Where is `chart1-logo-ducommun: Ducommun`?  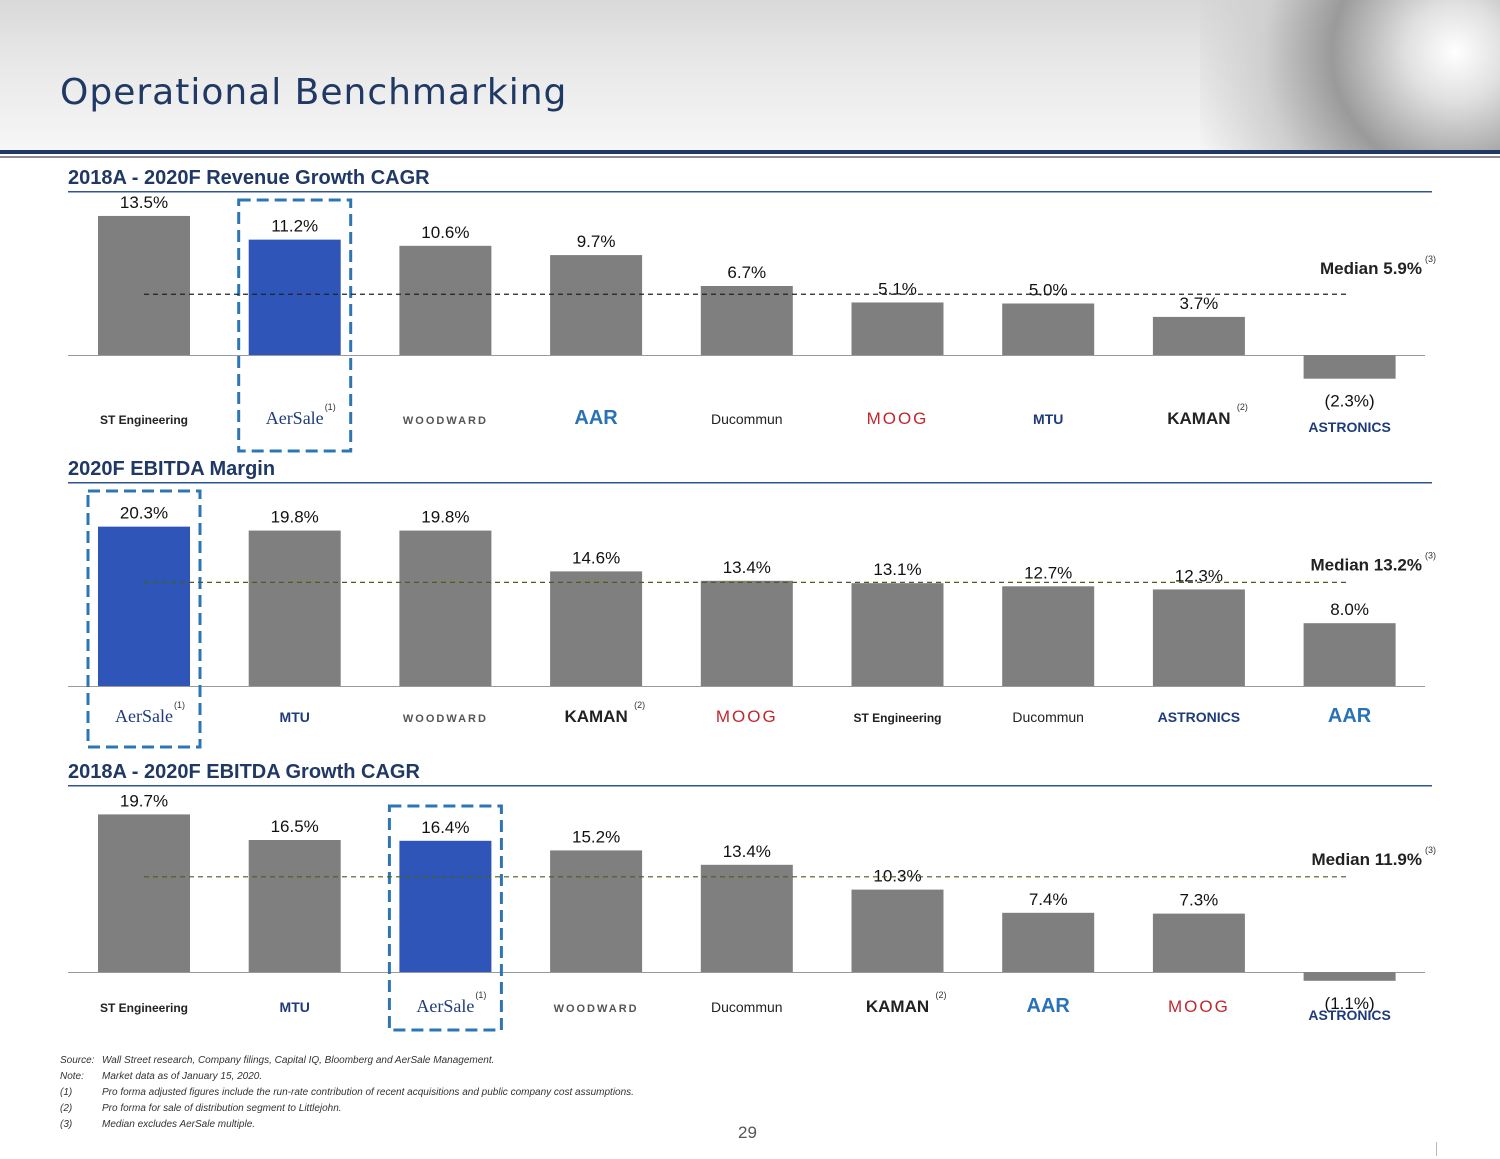 chart1-logo-ducommun: Ducommun is located at coordinates (747, 419).